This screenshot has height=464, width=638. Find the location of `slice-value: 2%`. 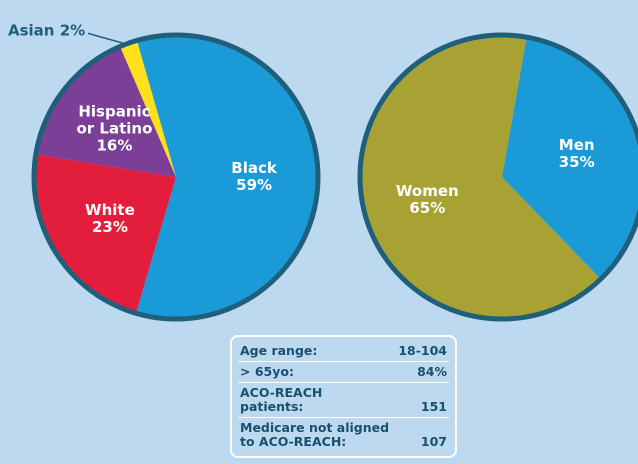

slice-value: 2% is located at coordinates (72, 30).